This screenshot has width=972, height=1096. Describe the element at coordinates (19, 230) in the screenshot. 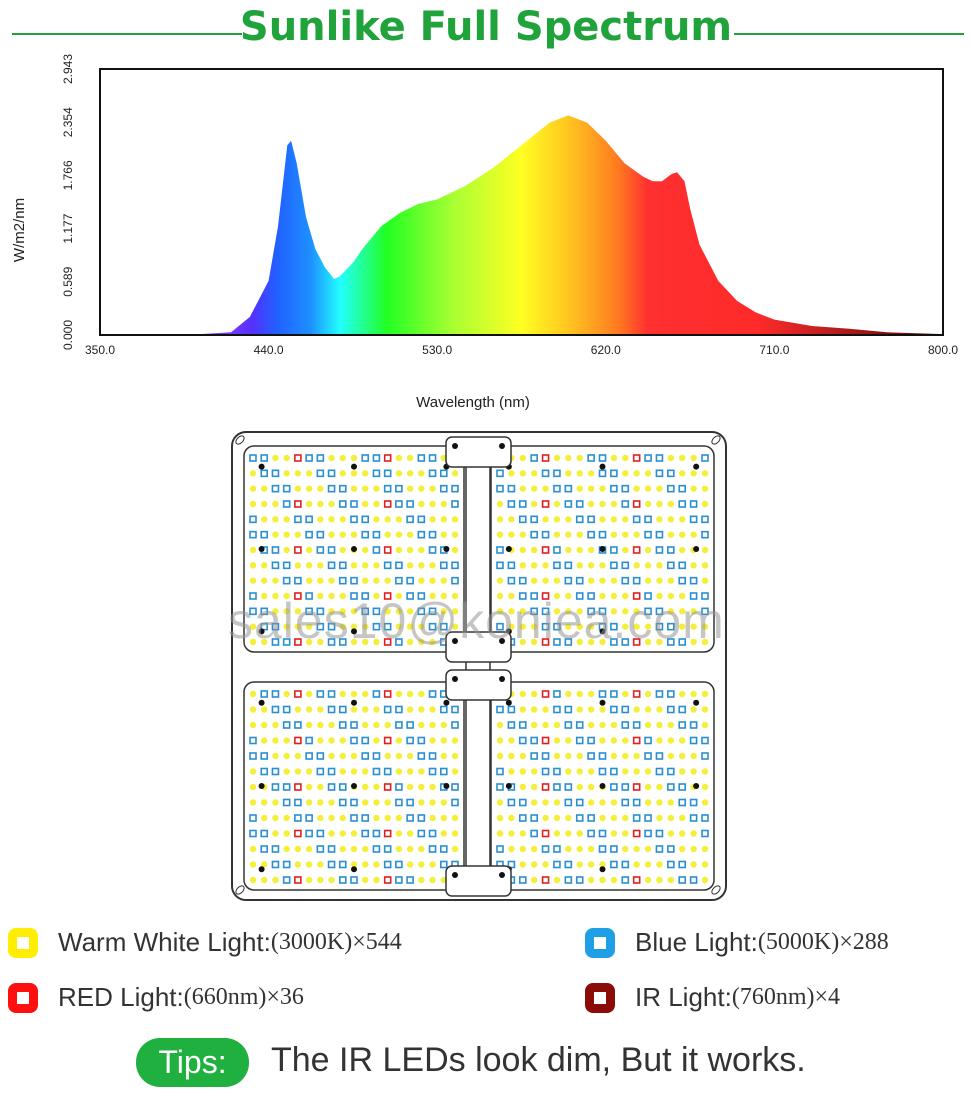

I see `y-axis-label: W/m2/nm` at that location.